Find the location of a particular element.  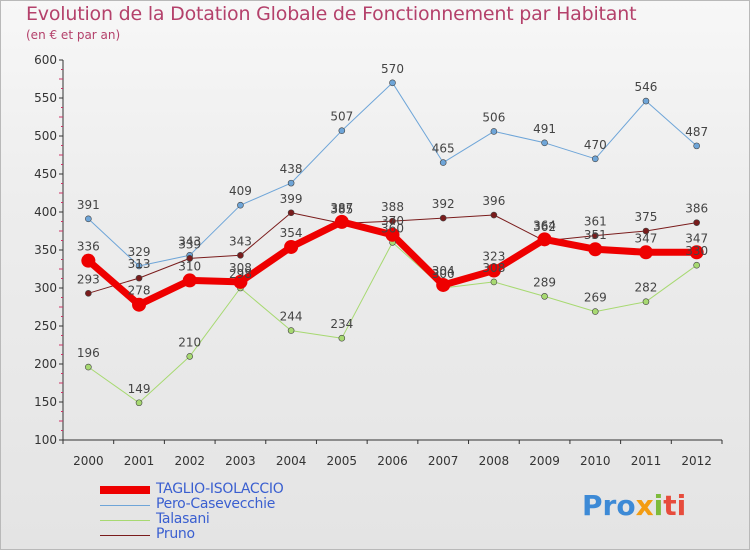

point-pero-casevecchie-2010 is located at coordinates (595, 159).